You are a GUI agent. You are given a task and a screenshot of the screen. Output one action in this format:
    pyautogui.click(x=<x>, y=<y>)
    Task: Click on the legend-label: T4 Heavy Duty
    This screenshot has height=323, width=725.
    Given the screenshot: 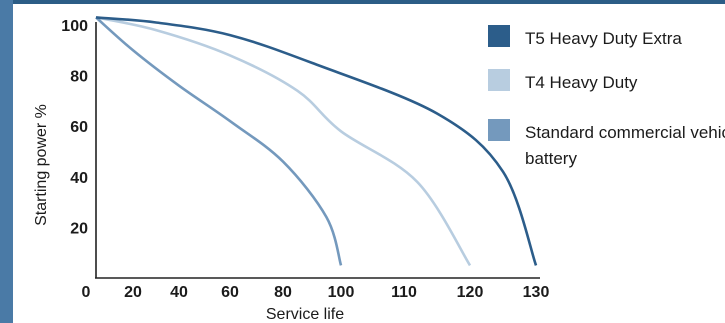 What is the action you would take?
    pyautogui.click(x=581, y=82)
    